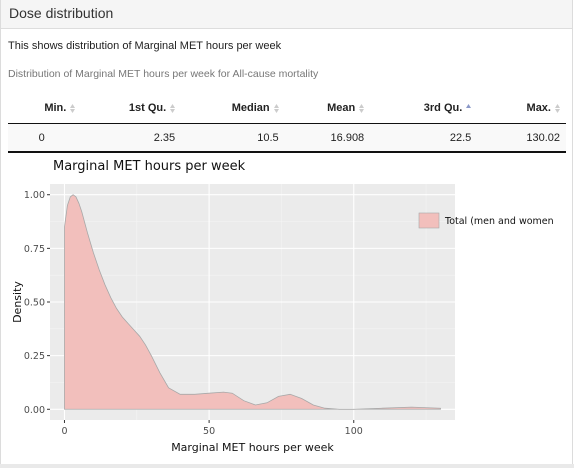 Image resolution: width=574 pixels, height=468 pixels. What do you see at coordinates (521, 108) in the screenshot?
I see `column-header-max: Max.` at bounding box center [521, 108].